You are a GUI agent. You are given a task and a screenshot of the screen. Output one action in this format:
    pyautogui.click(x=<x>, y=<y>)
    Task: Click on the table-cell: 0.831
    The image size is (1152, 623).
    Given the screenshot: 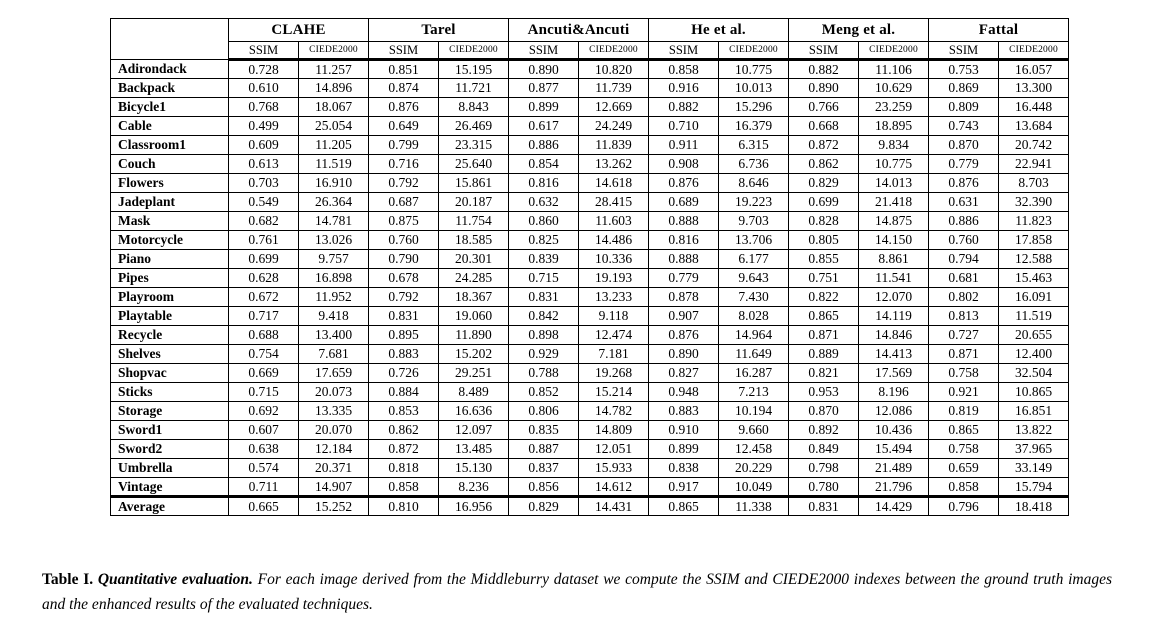 What is the action you would take?
    pyautogui.click(x=824, y=505)
    